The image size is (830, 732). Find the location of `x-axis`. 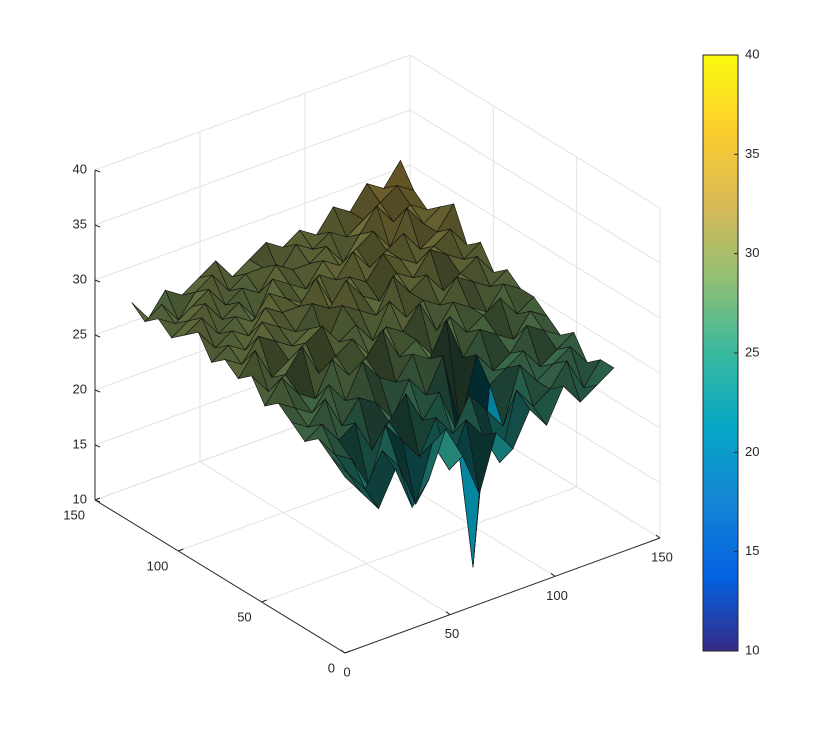

x-axis is located at coordinates (502, 595).